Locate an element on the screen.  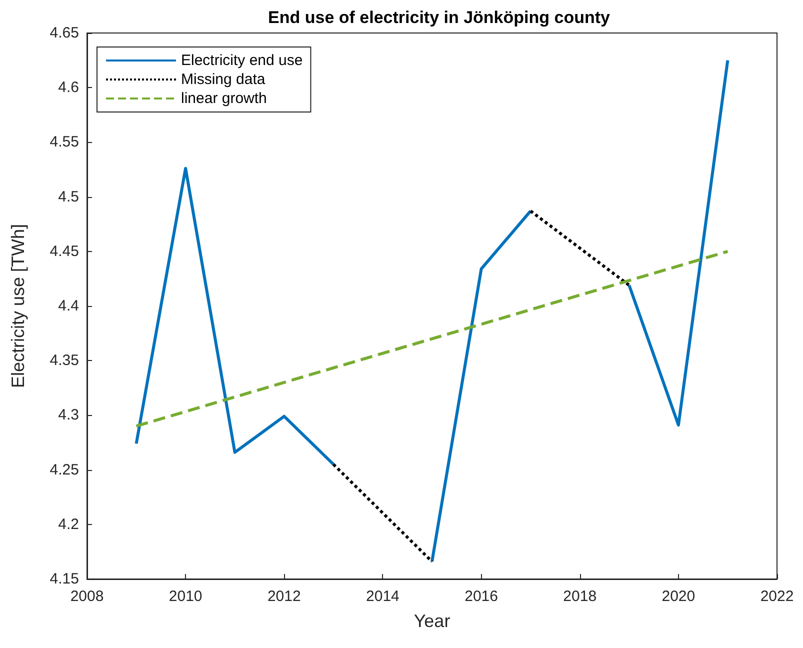
legend-label: Electricity end use is located at coordinates (242, 60).